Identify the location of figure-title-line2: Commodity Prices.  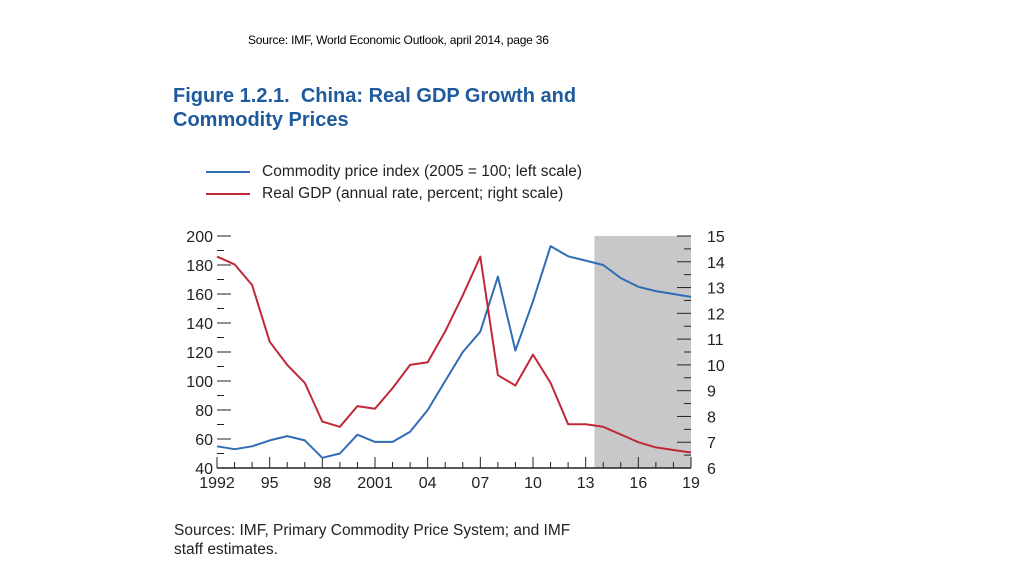
(261, 120).